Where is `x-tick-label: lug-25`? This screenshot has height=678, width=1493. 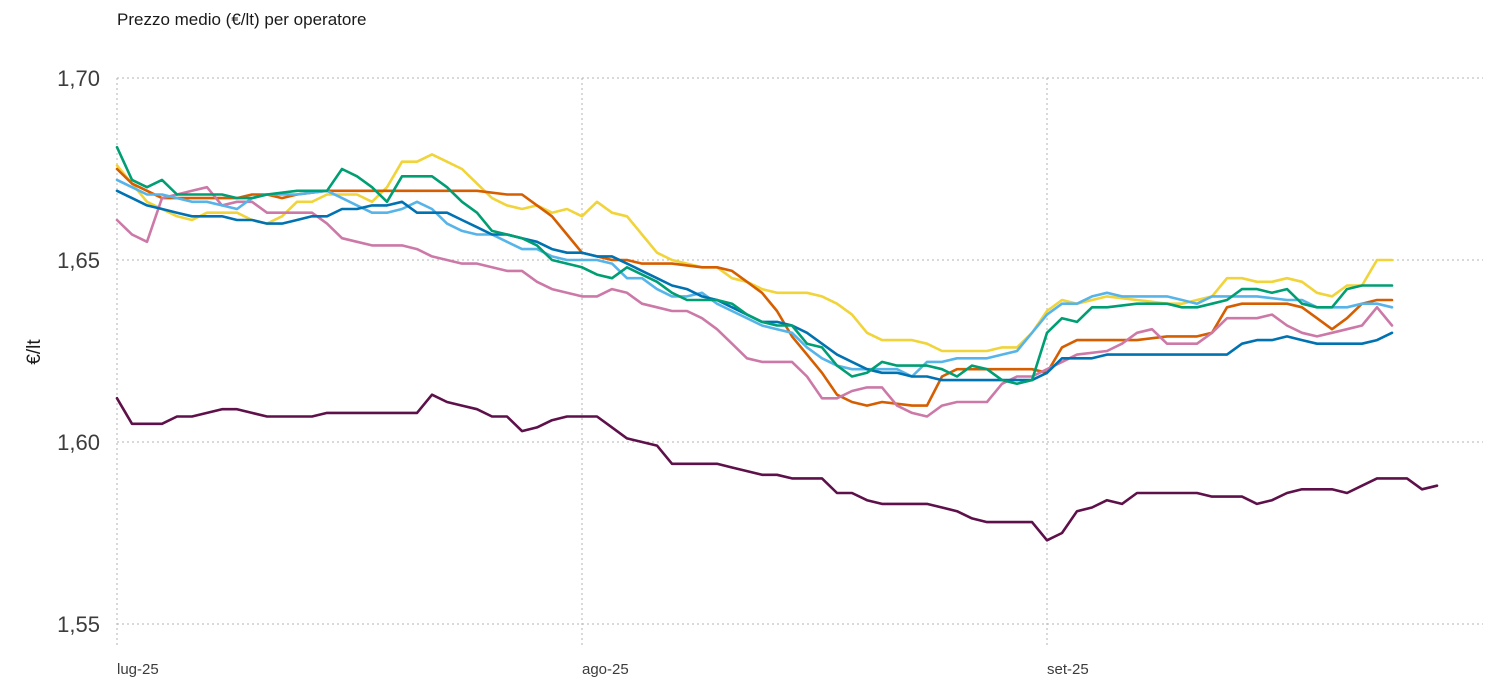 x-tick-label: lug-25 is located at coordinates (138, 669).